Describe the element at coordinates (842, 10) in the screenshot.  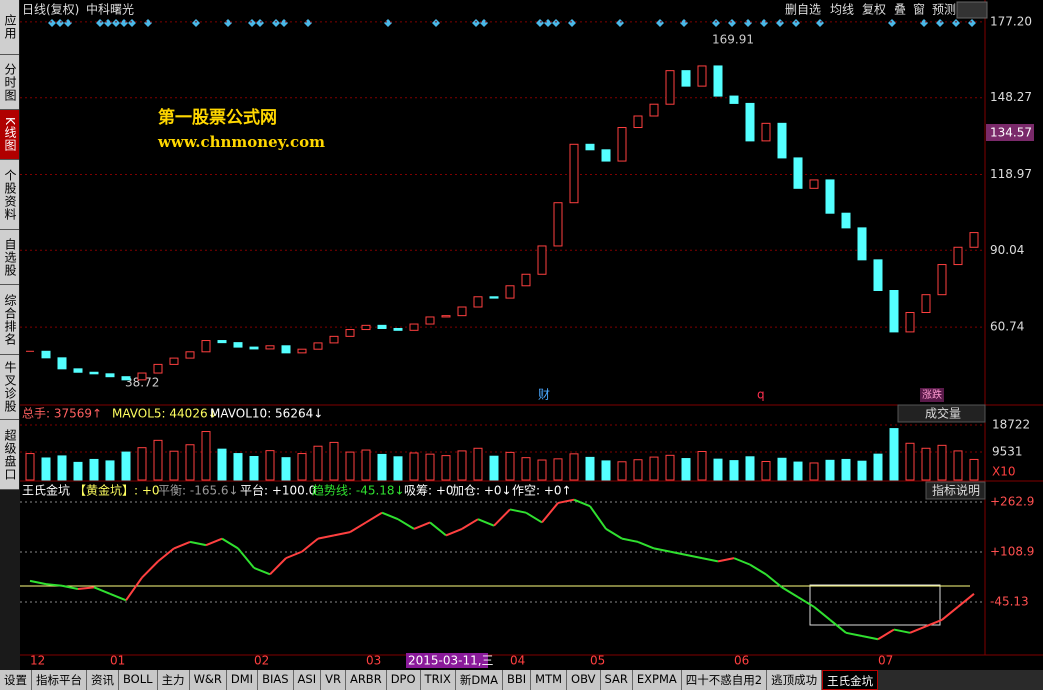
I see `header-button: 均线` at that location.